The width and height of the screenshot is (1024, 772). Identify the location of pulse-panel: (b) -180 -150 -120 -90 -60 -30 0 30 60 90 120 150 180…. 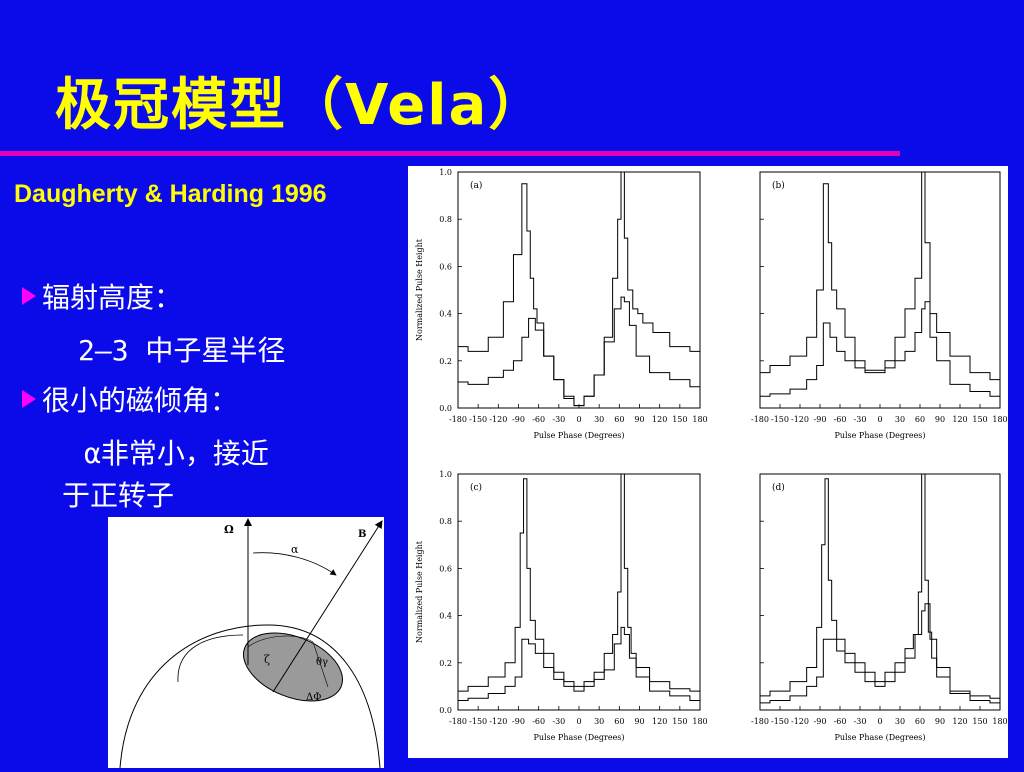
(879, 305).